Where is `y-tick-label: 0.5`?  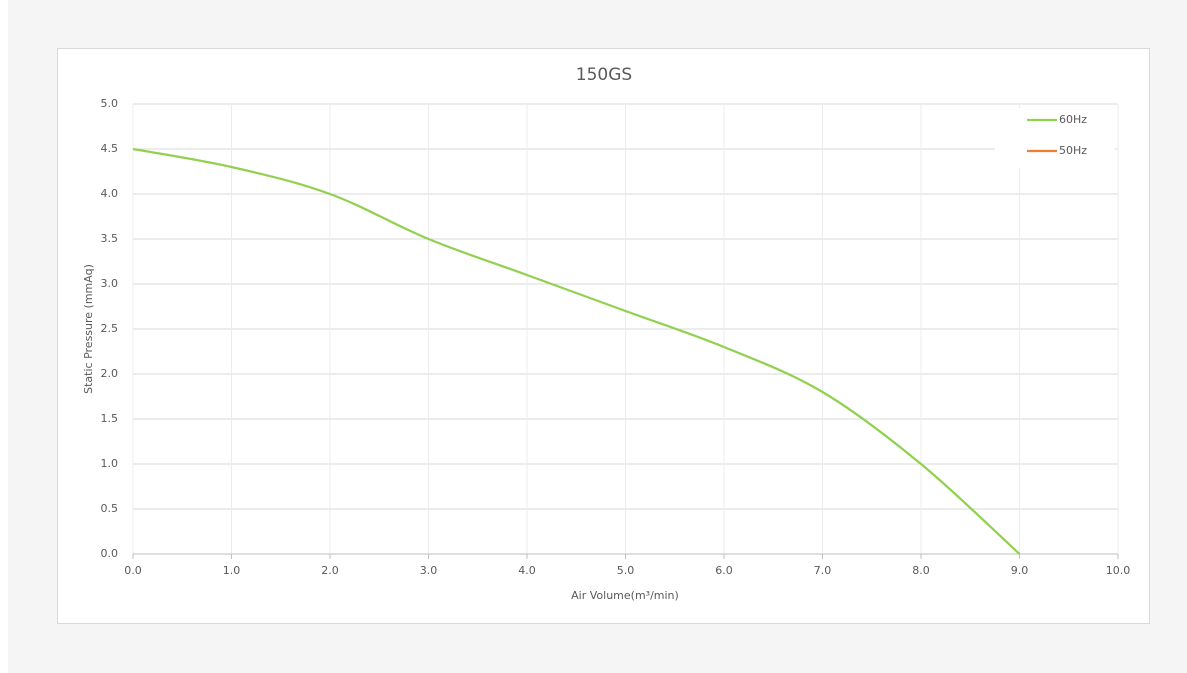 y-tick-label: 0.5 is located at coordinates (110, 508).